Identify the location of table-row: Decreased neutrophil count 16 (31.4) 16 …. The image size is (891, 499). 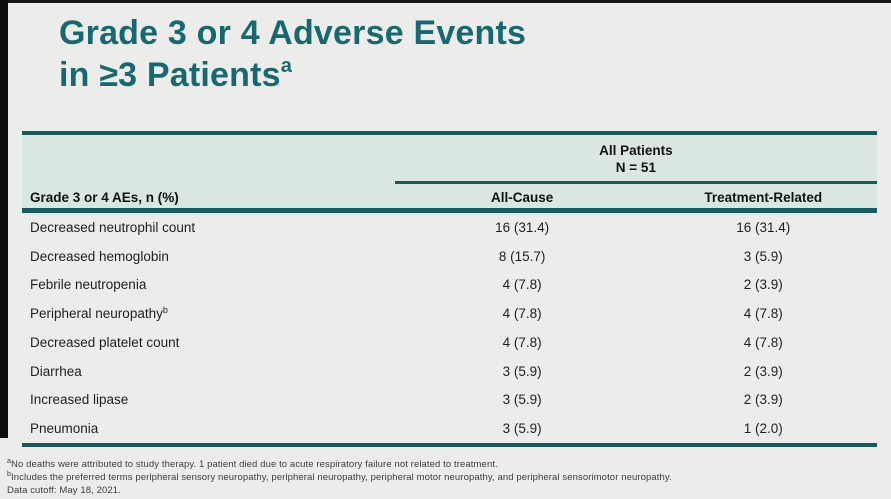
(449, 227).